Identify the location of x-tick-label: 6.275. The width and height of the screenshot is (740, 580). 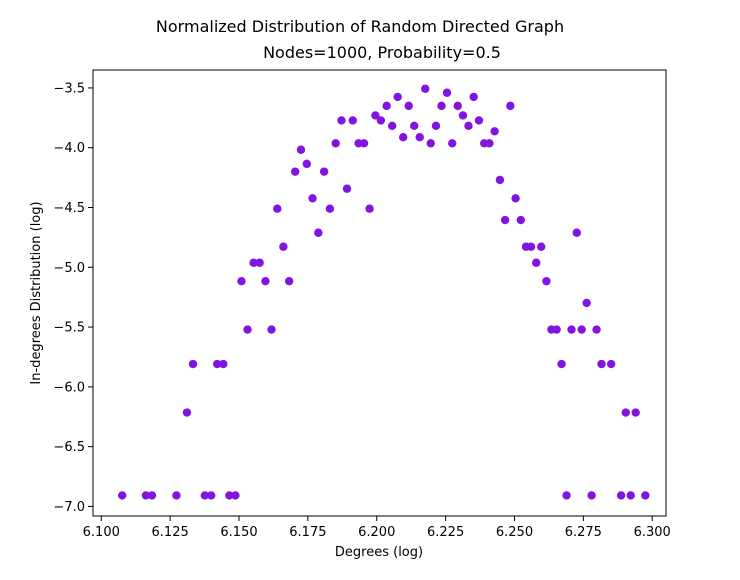
(583, 532).